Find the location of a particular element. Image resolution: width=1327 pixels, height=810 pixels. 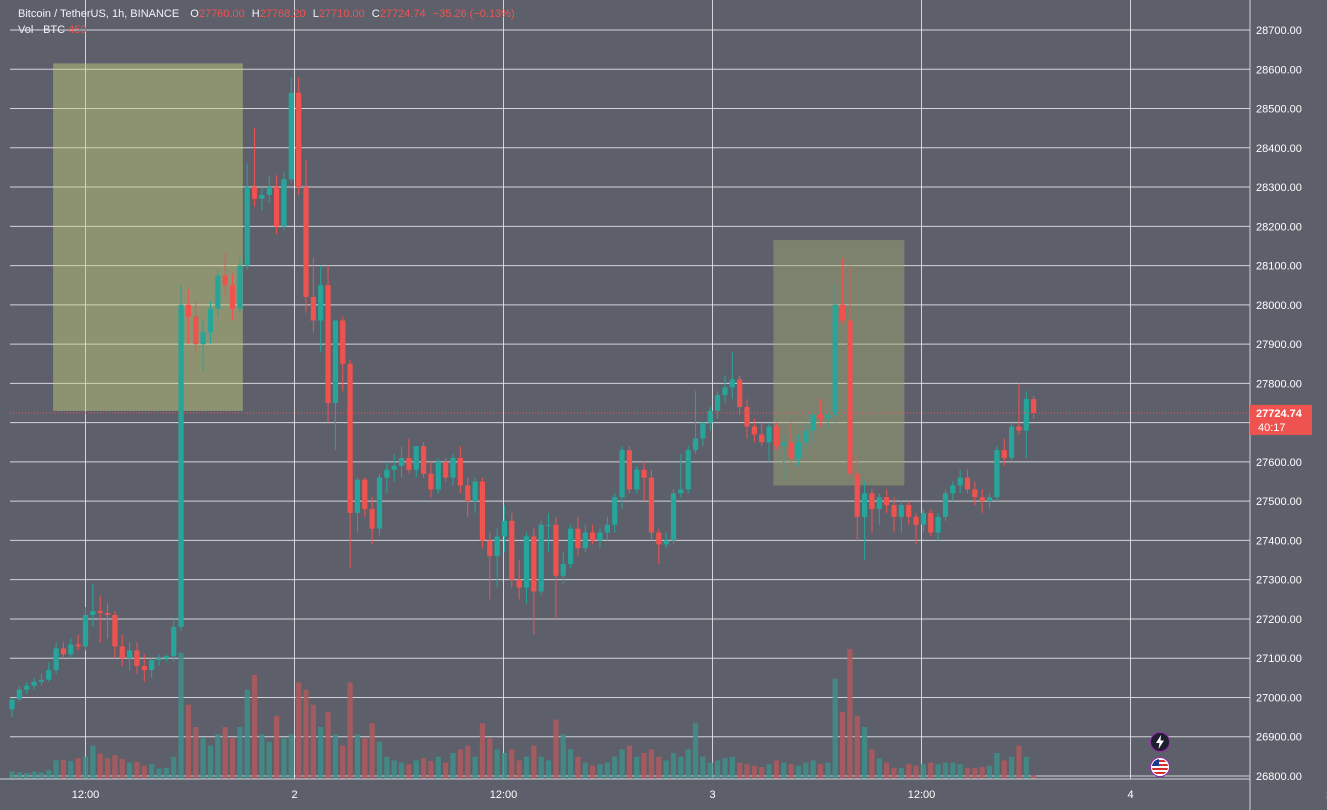

open-value: 27760.00 is located at coordinates (221, 14).